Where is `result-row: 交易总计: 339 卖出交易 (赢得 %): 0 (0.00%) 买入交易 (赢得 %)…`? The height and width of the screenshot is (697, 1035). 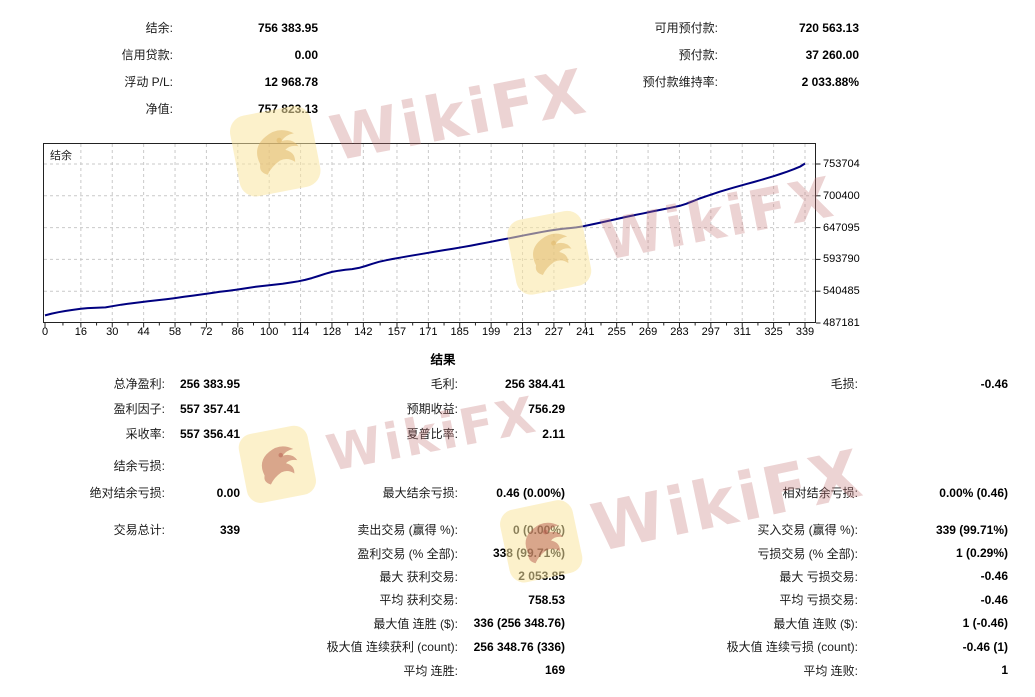
result-row: 交易总计: 339 卖出交易 (赢得 %): 0 (0.00%) 买入交易 (赢得 %)… is located at coordinates (505, 529).